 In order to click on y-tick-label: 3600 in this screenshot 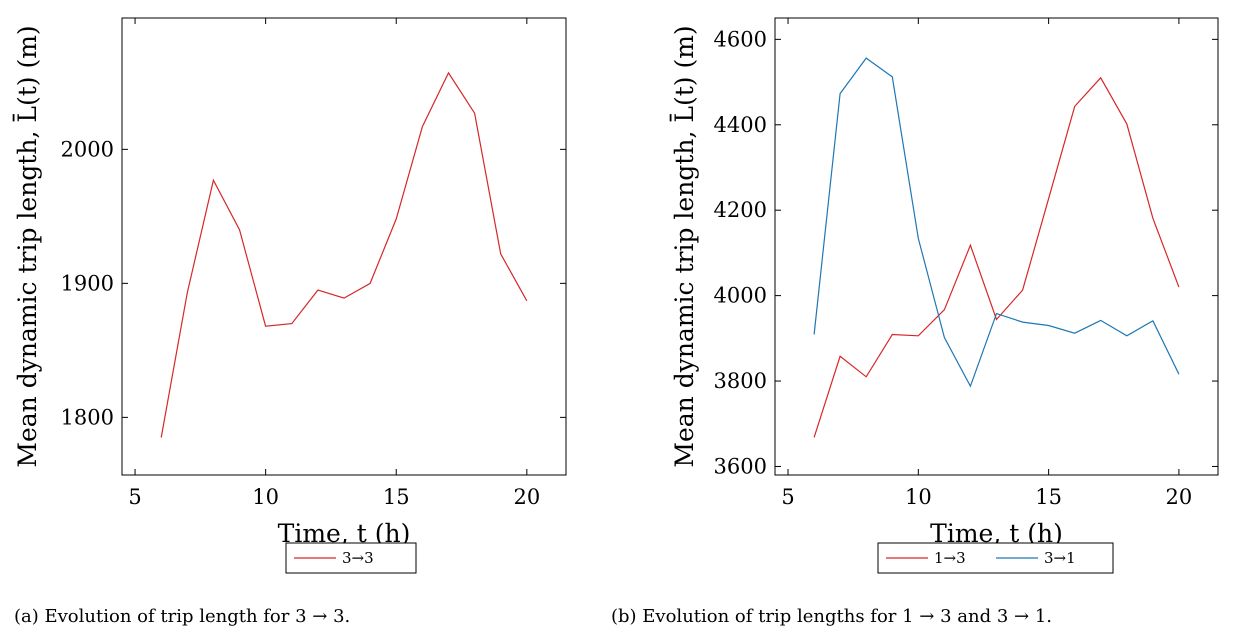, I will do `click(740, 466)`.